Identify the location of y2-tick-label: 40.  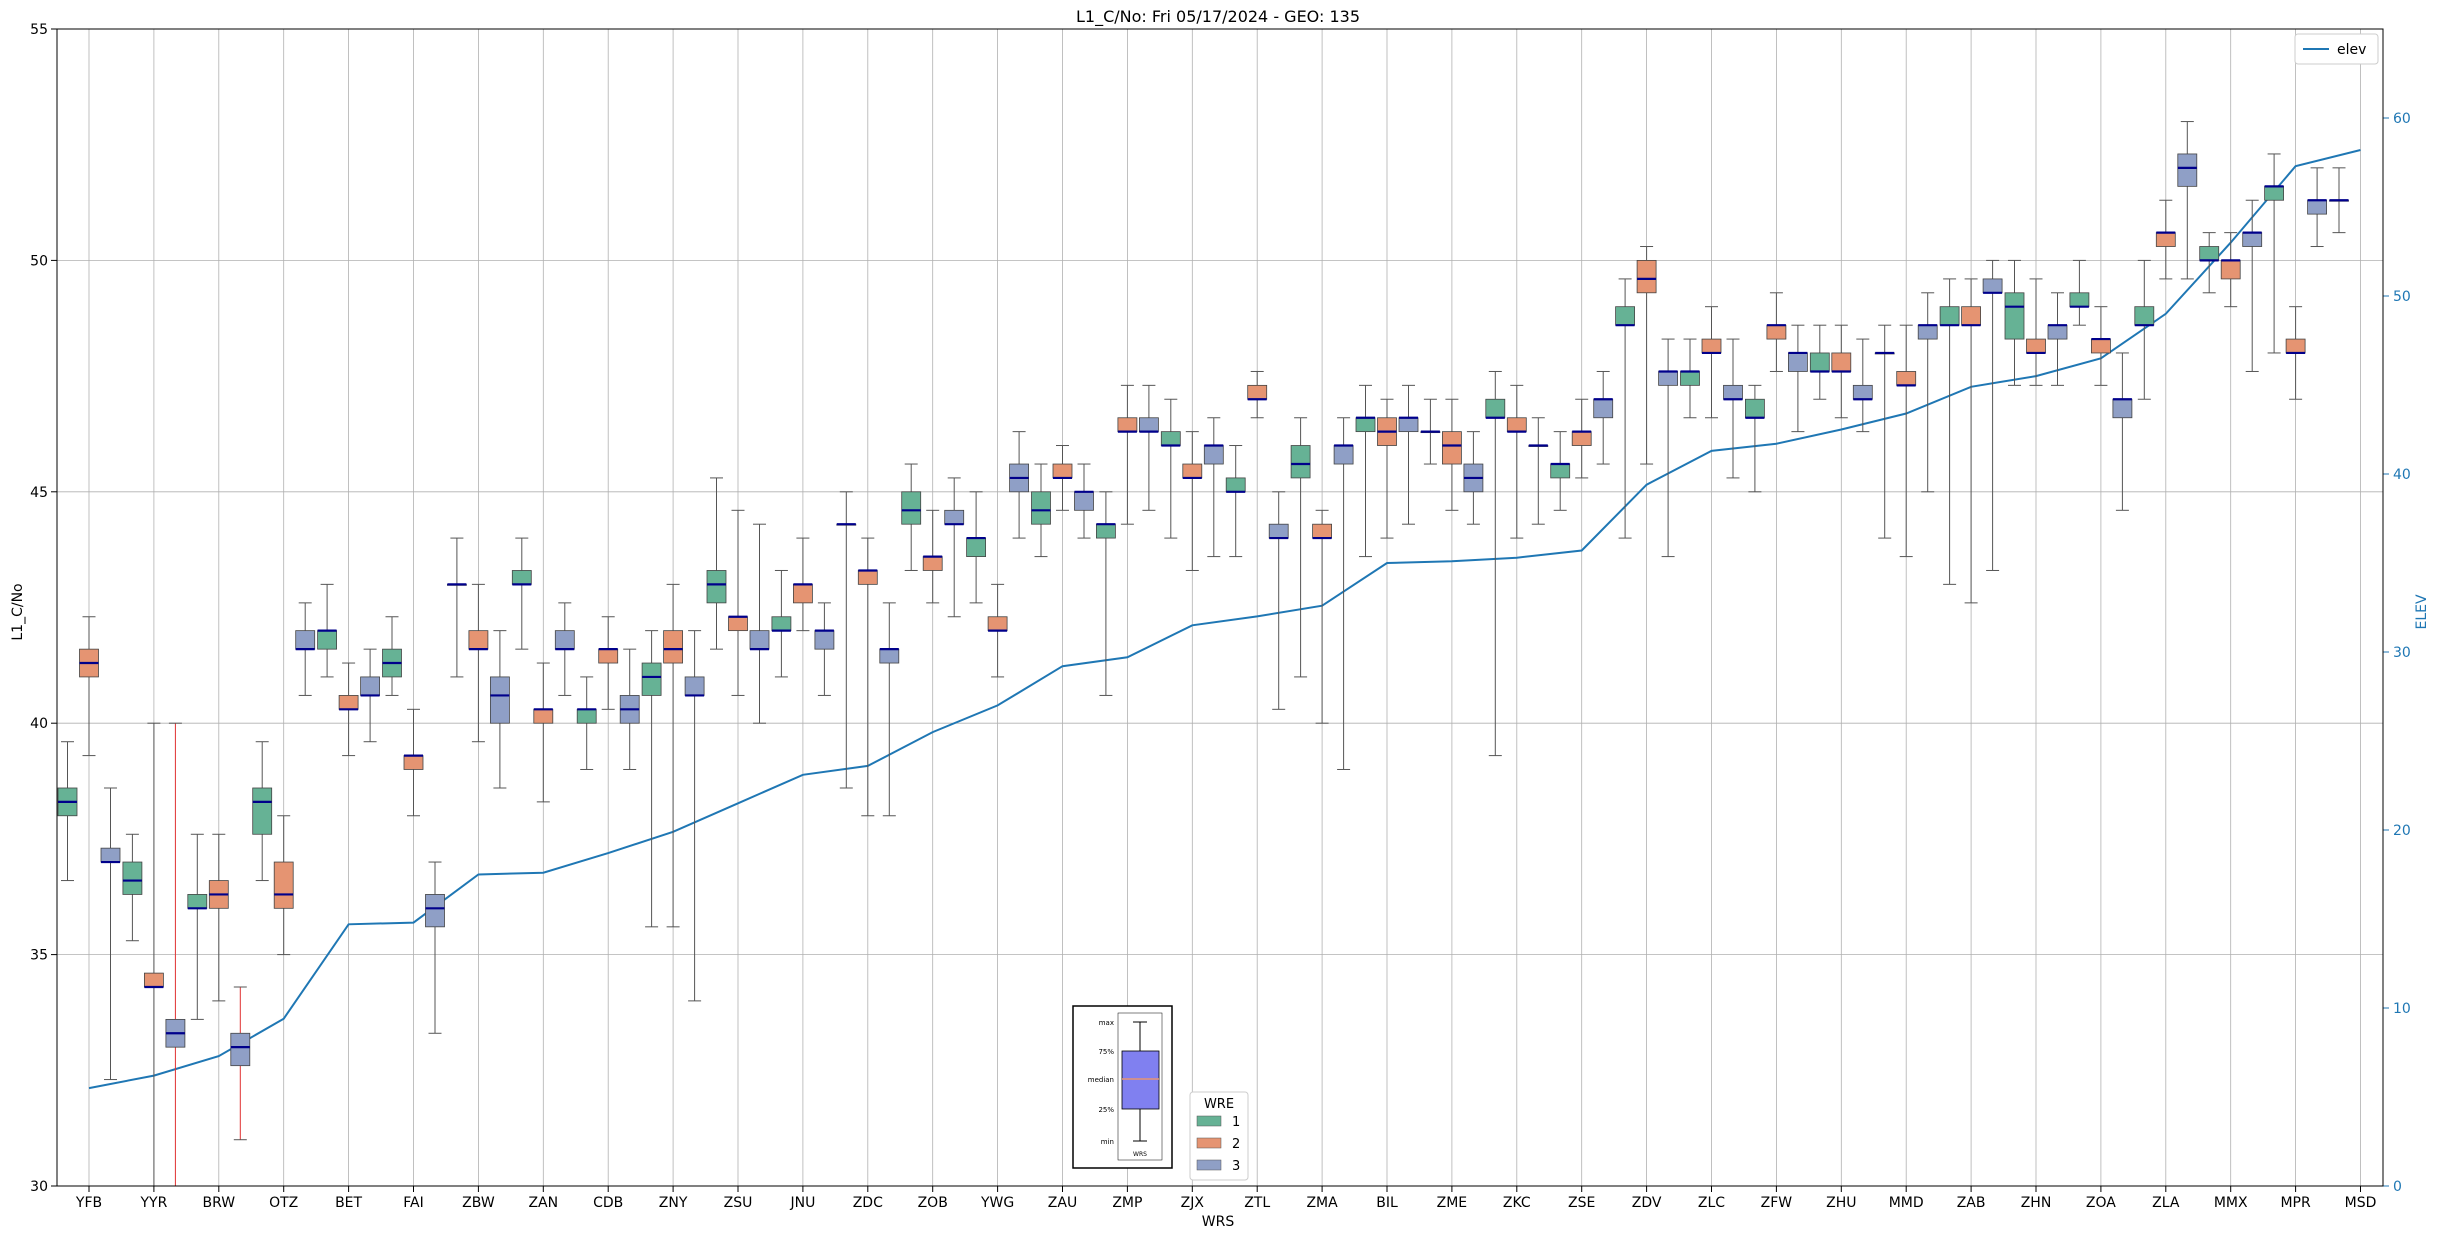
(2402, 475).